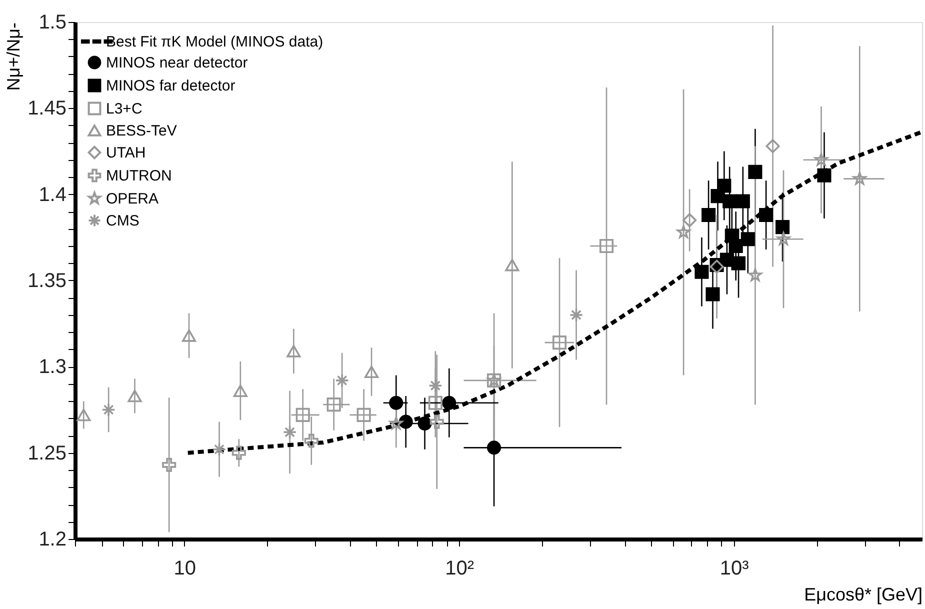  I want to click on y-tick-label: 1.45, so click(47, 109).